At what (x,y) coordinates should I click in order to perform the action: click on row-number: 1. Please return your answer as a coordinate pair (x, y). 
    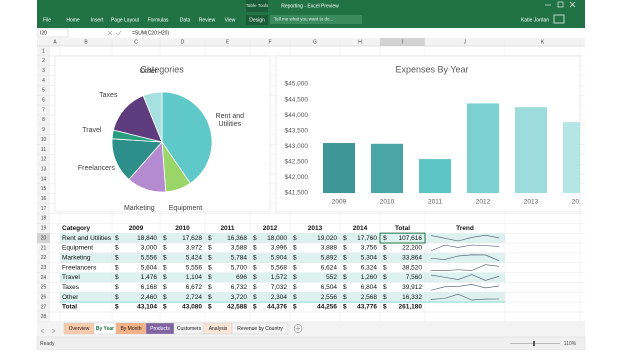
    Looking at the image, I should click on (43, 51).